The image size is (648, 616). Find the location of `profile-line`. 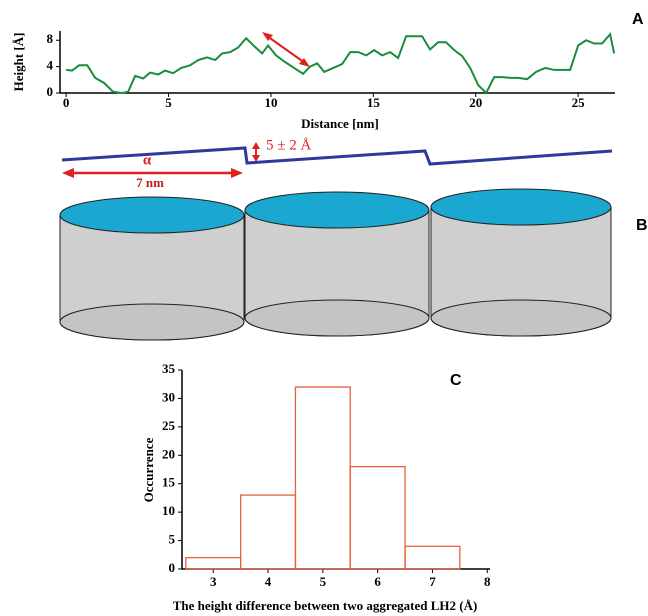

profile-line is located at coordinates (337, 156).